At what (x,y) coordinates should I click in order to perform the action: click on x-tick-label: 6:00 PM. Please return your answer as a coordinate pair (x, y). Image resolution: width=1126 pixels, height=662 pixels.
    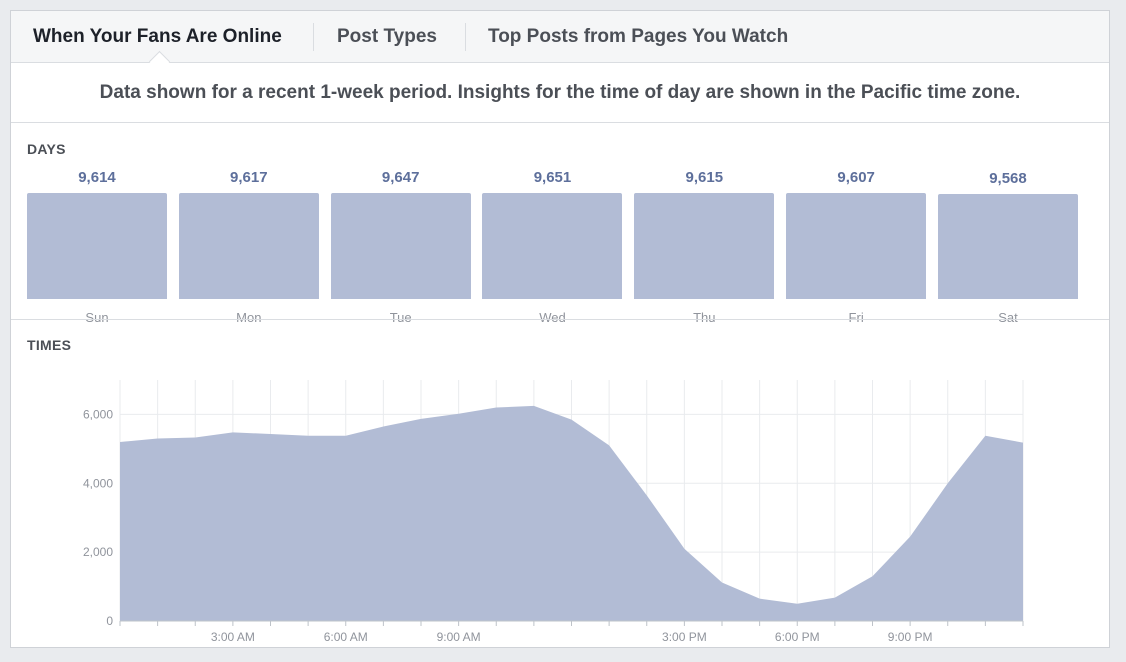
    Looking at the image, I should click on (797, 637).